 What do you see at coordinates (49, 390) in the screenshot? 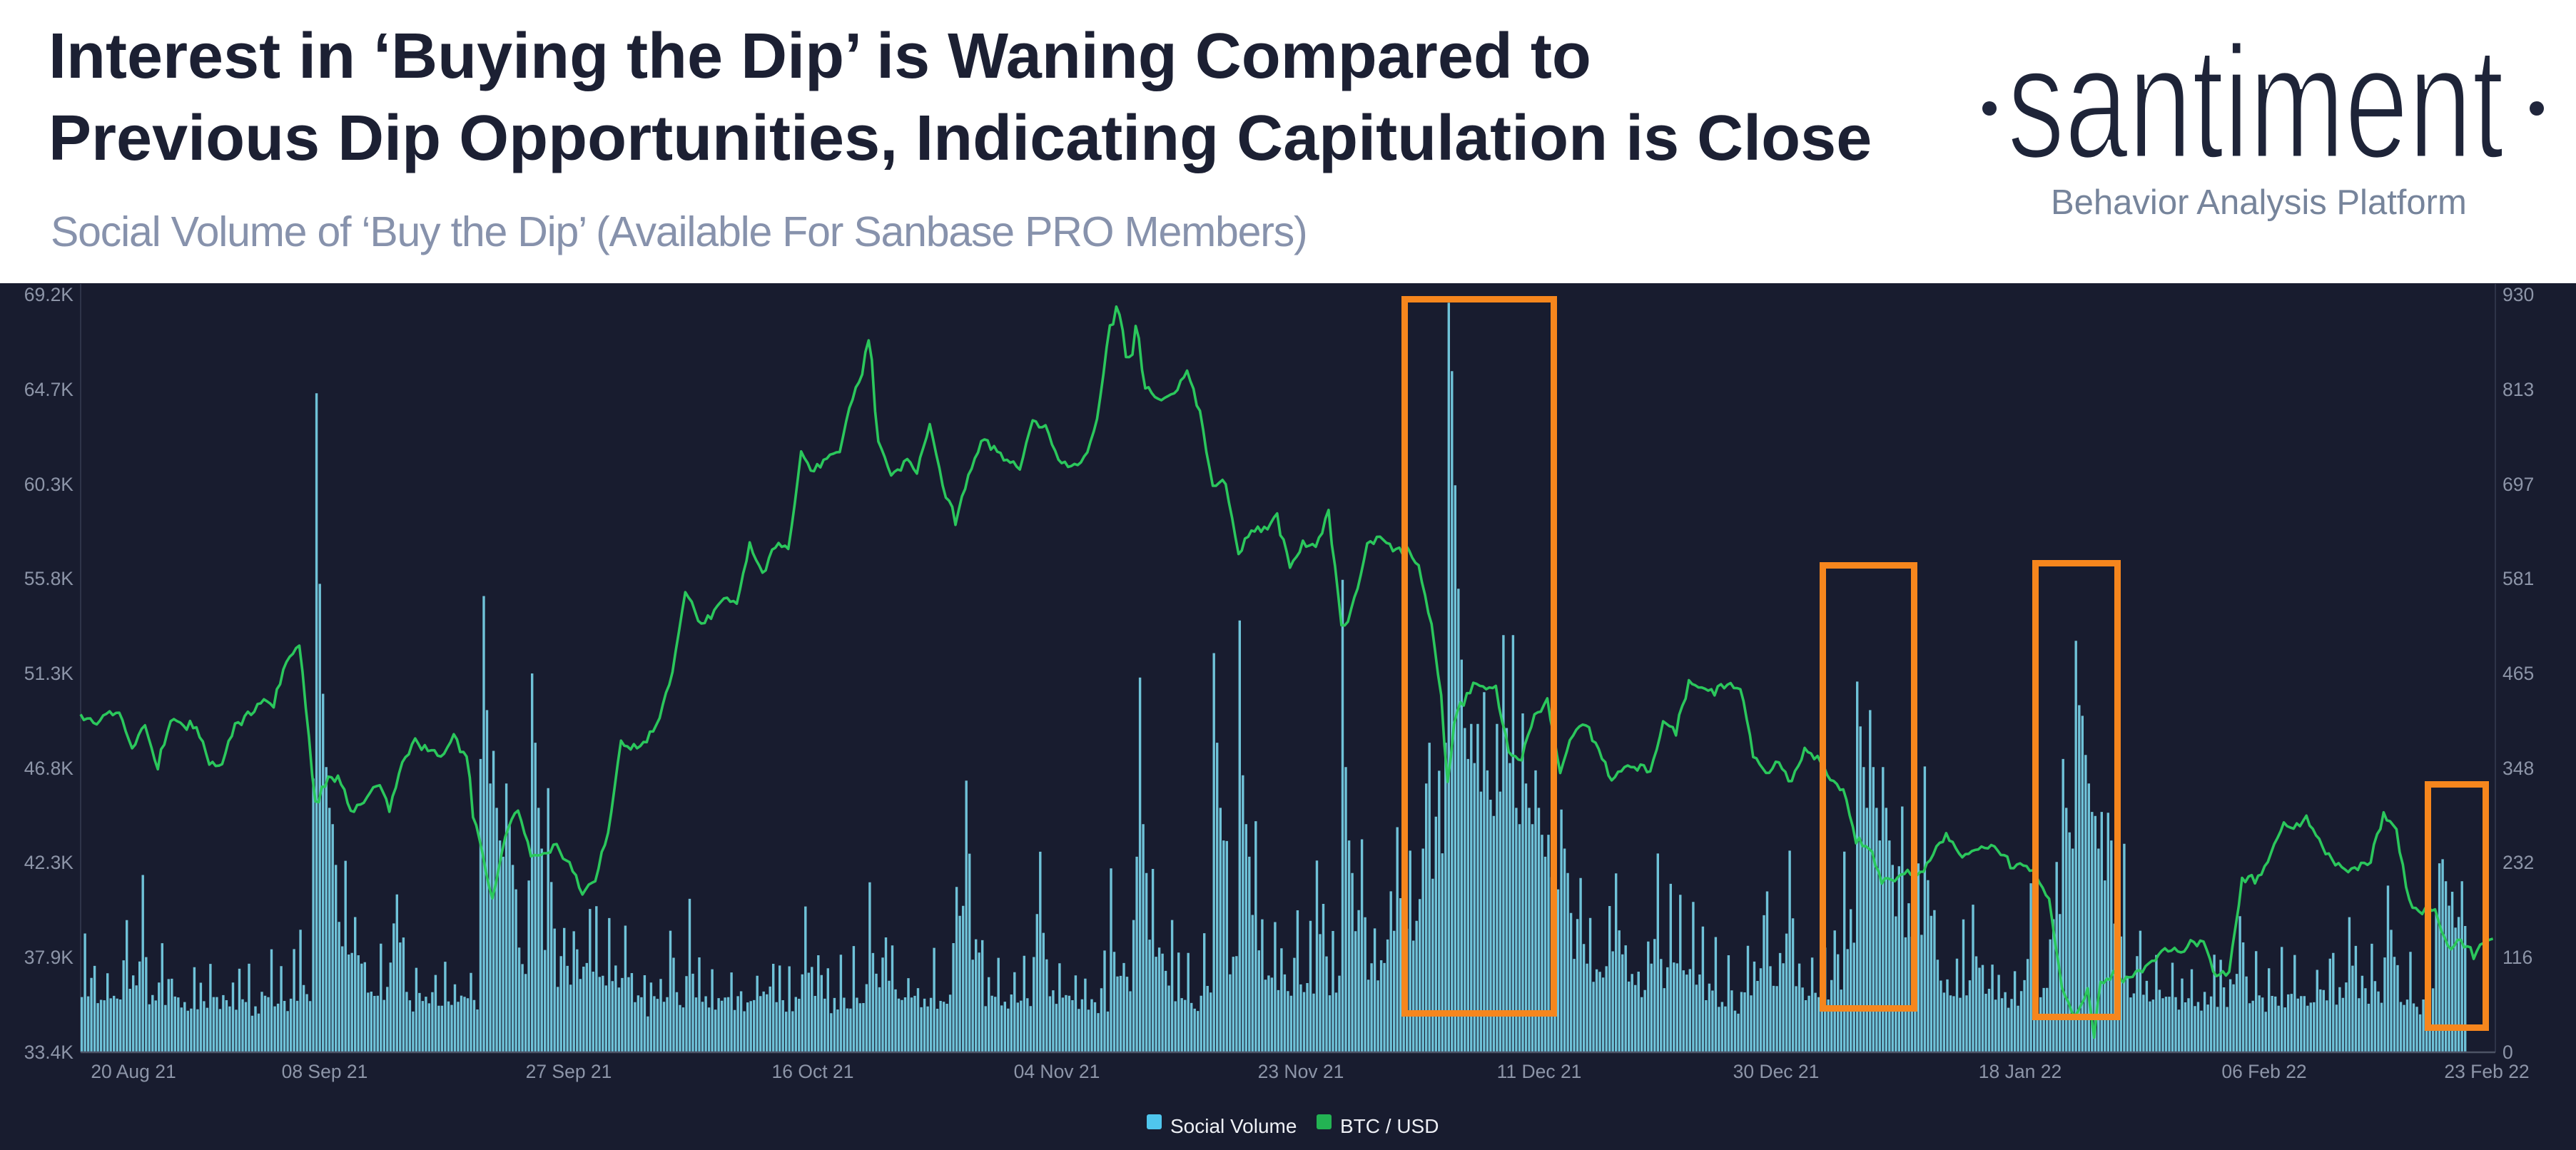
I see `svg-text: 64.7K` at bounding box center [49, 390].